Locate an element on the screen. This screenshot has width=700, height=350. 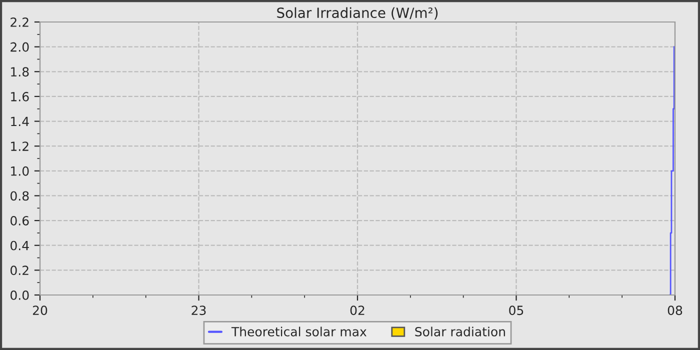
y-tick-label: 0.0 is located at coordinates (19, 295).